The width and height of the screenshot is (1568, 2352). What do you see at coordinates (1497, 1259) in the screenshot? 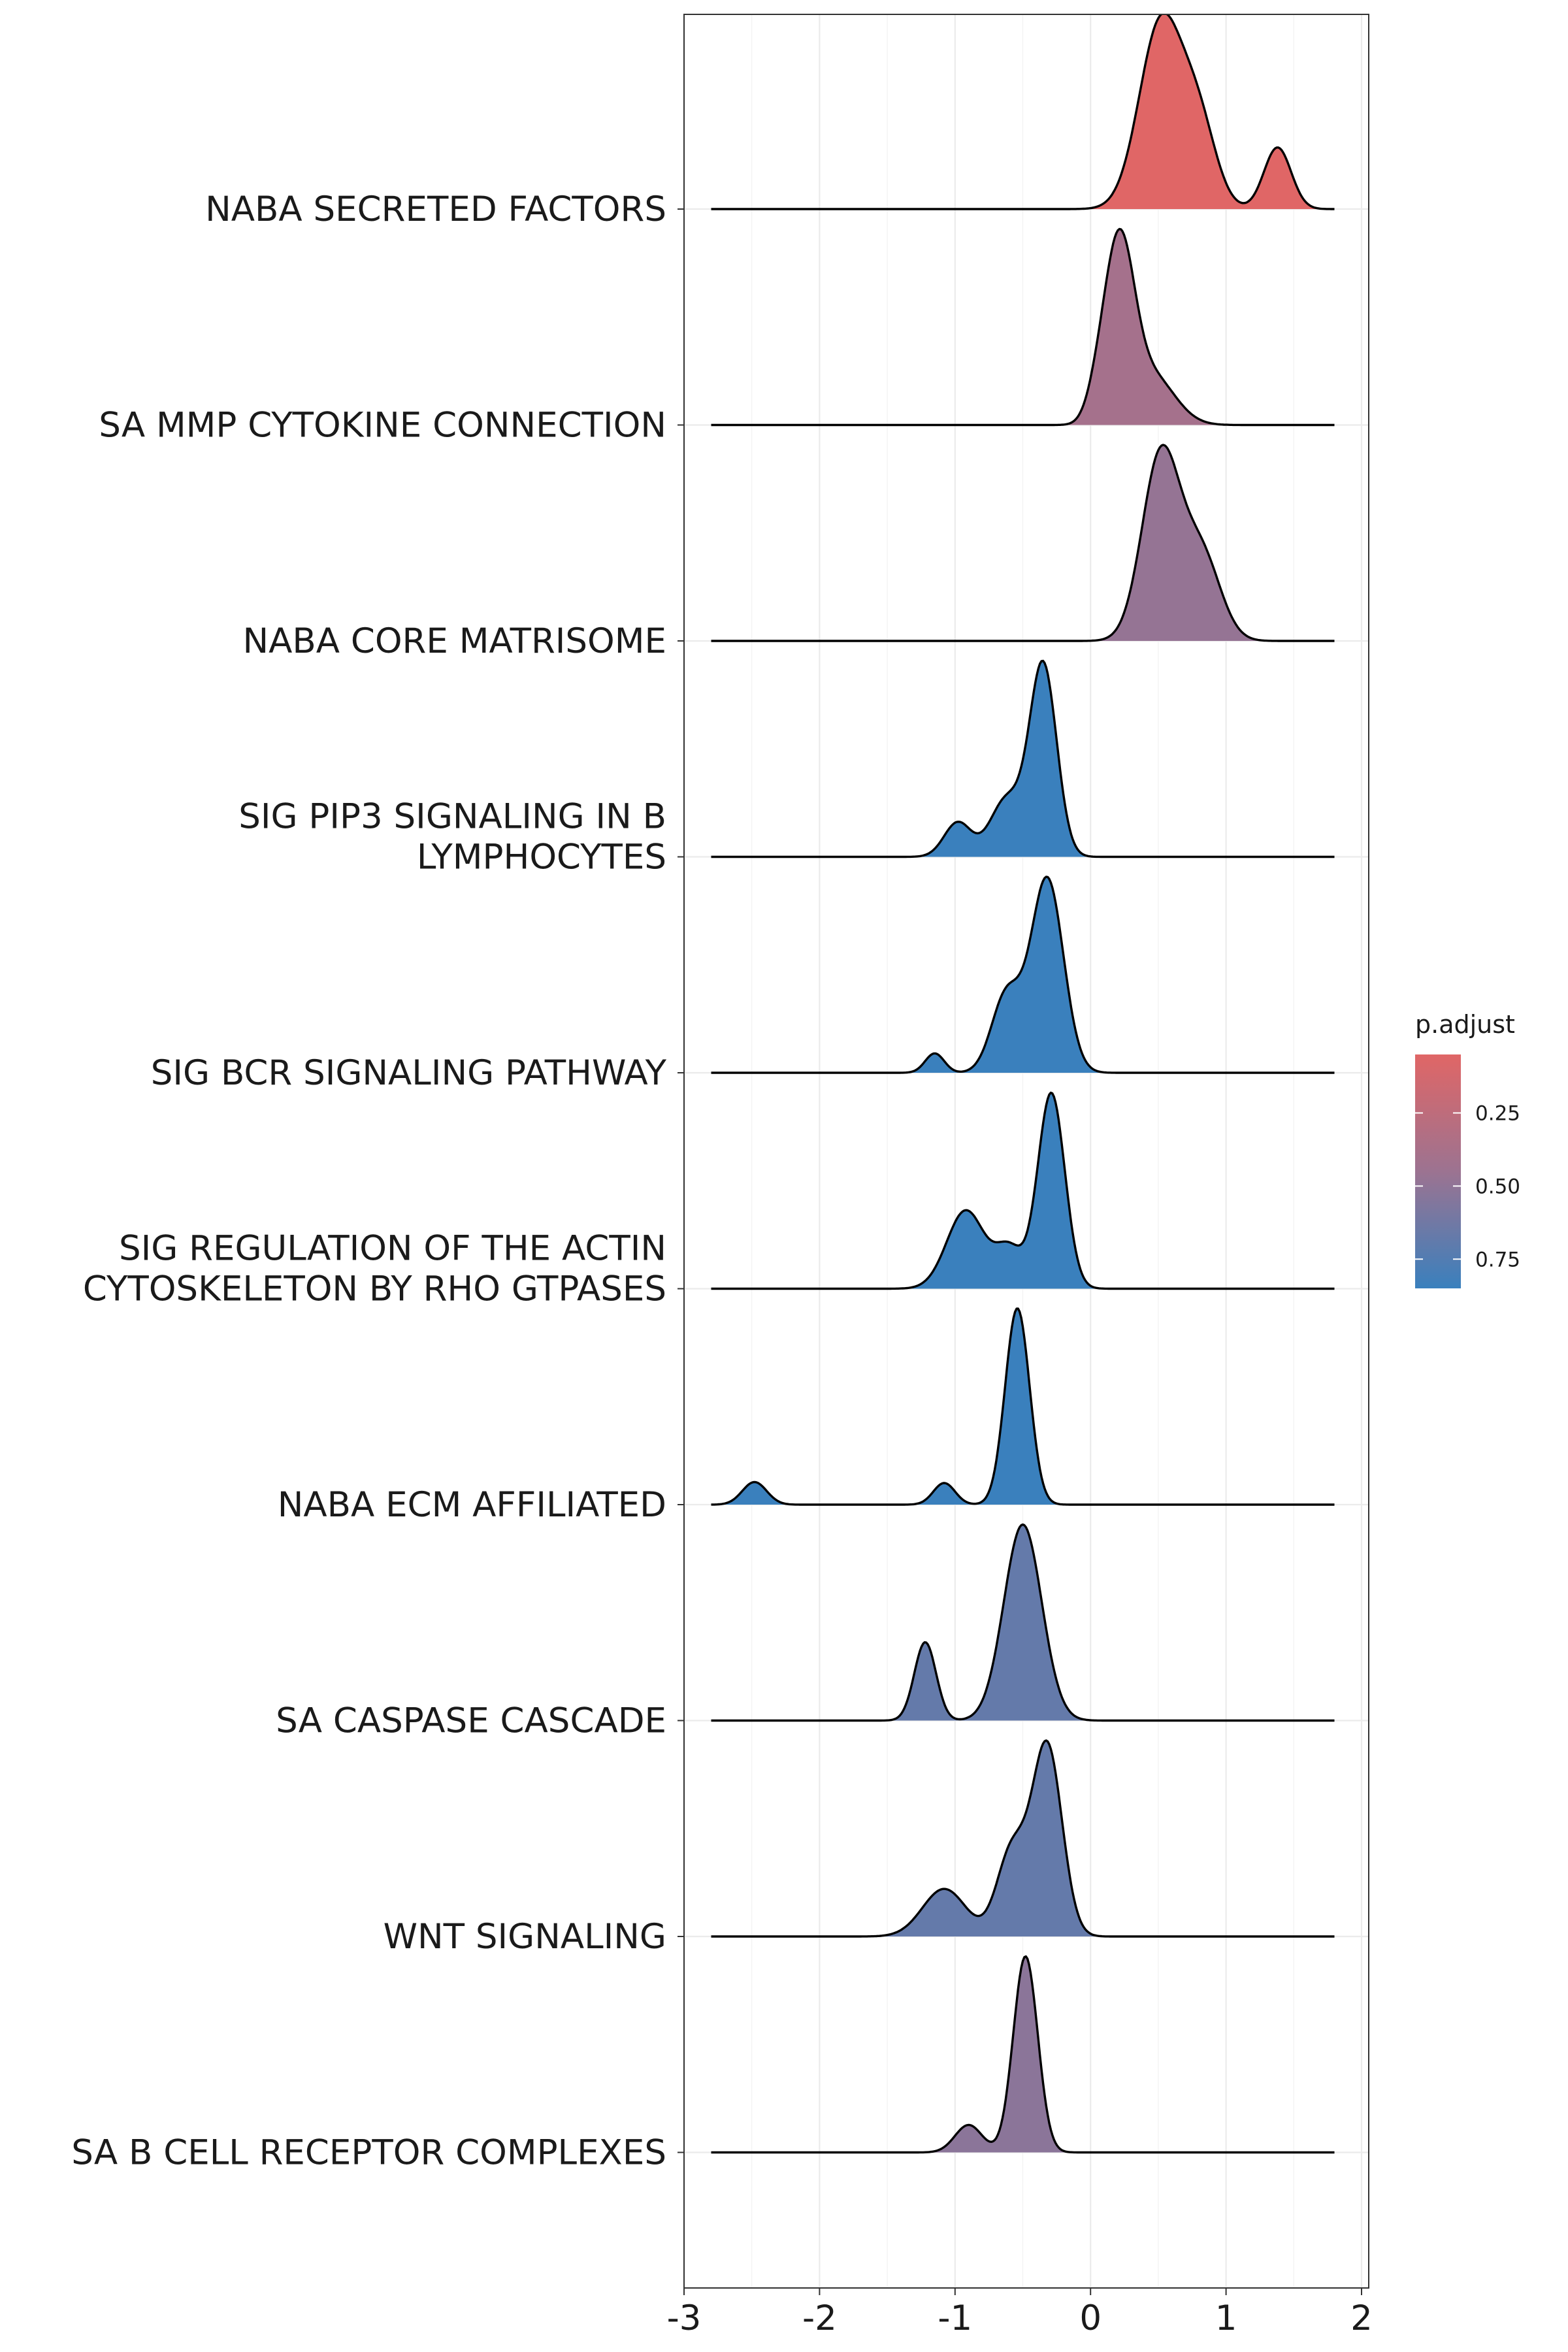
I see `legend-tick-label: 0.75` at bounding box center [1497, 1259].